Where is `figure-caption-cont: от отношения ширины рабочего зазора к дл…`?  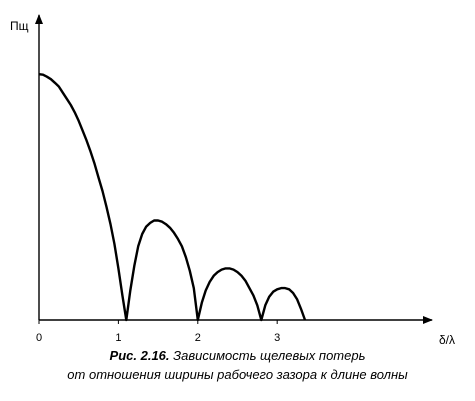 figure-caption-cont: от отношения ширины рабочего зазора к дл… is located at coordinates (237, 374).